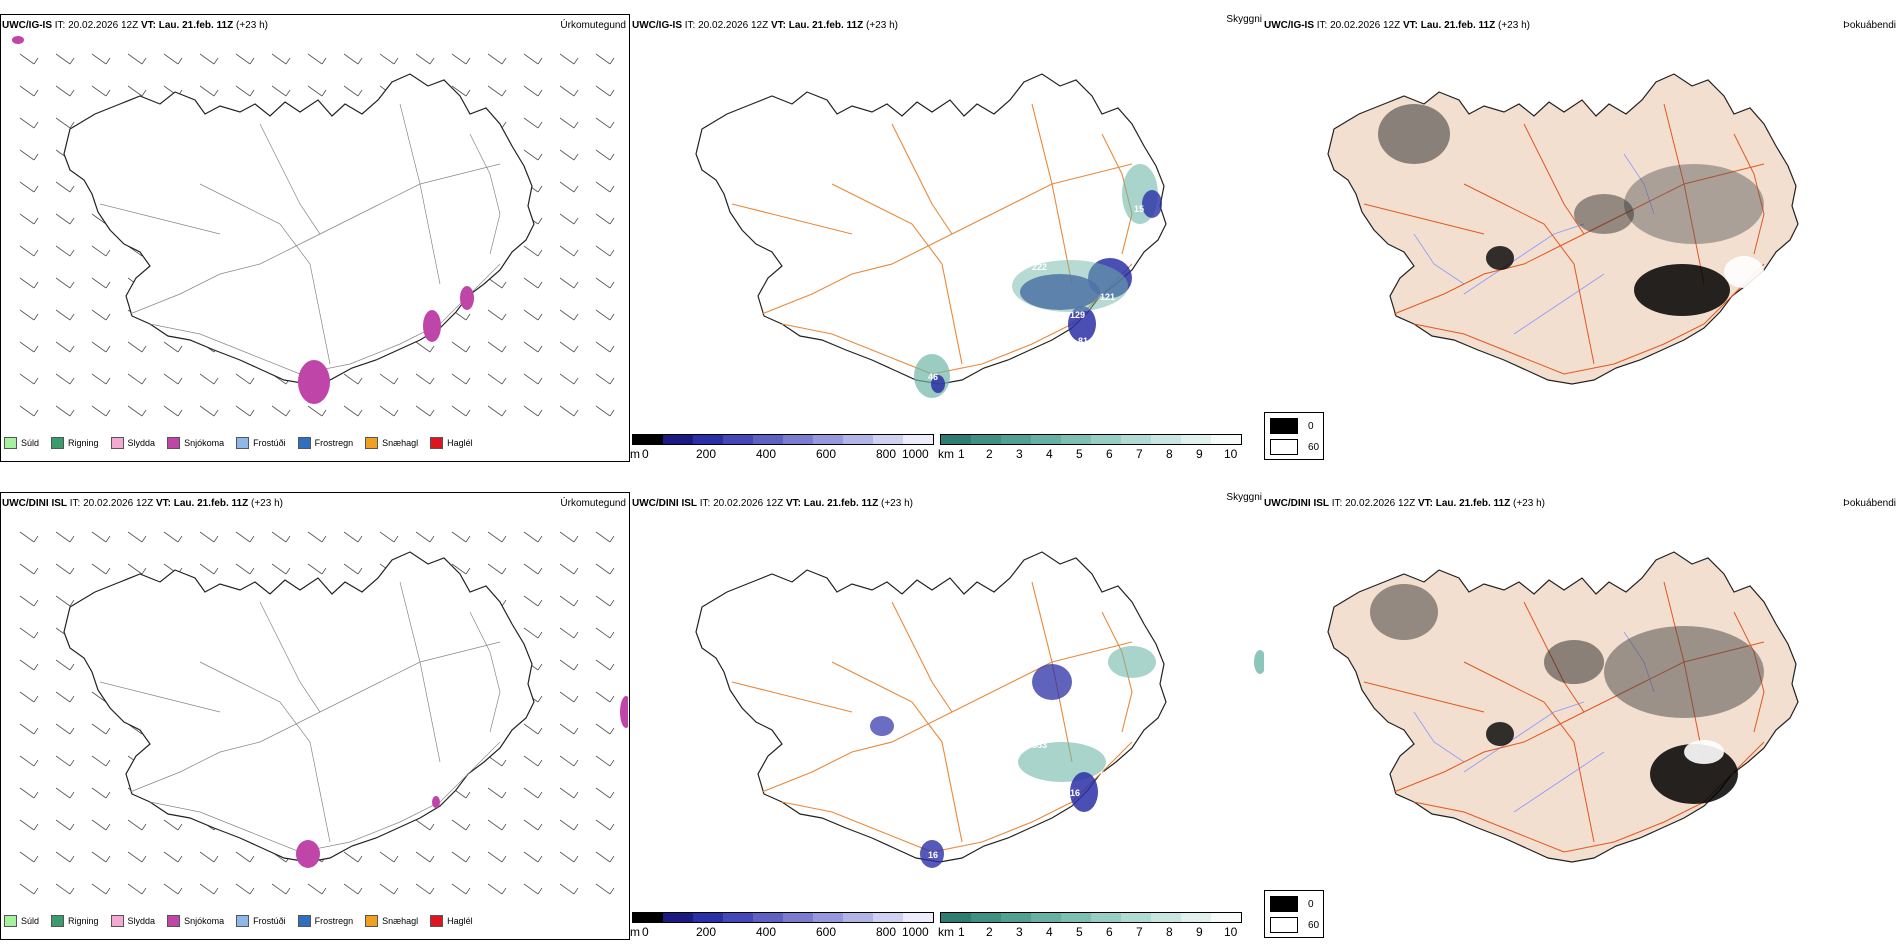 Image resolution: width=1900 pixels, height=950 pixels. Describe the element at coordinates (1289, 25) in the screenshot. I see `model-name: UWC/IG-IS` at that location.